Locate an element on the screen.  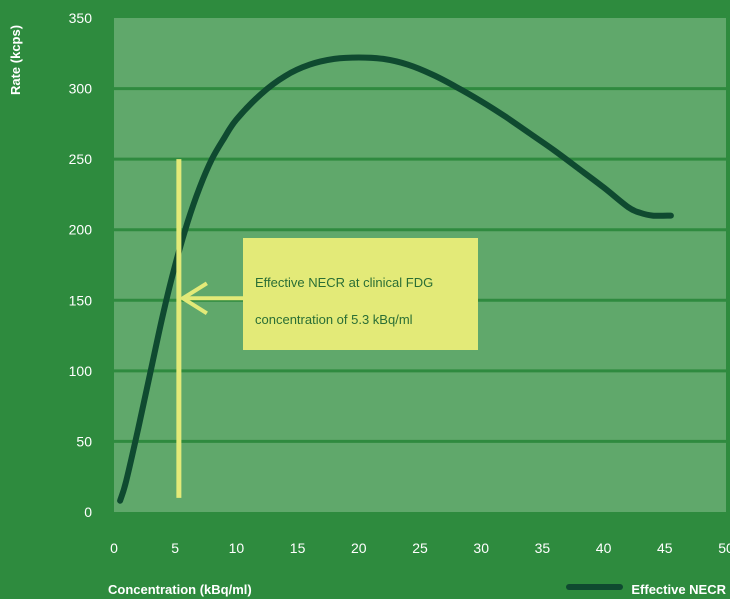
y-tick-labels: 0 50 100 150 200 250 300 350 is located at coordinates (81, 265).